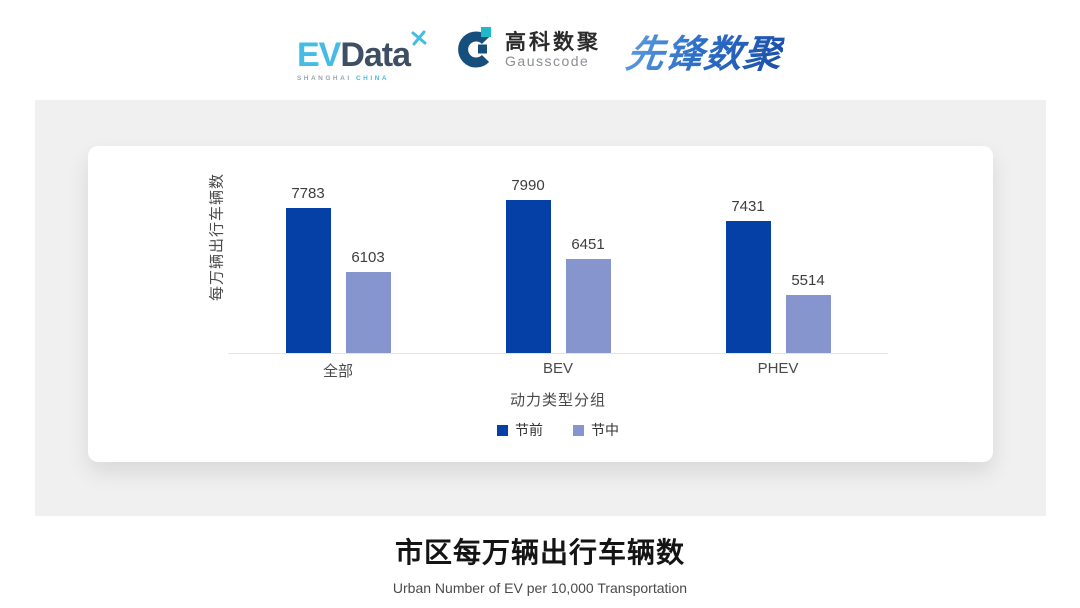 The image size is (1080, 608). I want to click on evdata-logo: EV Data SHANGHAI CHINA, so click(362, 50).